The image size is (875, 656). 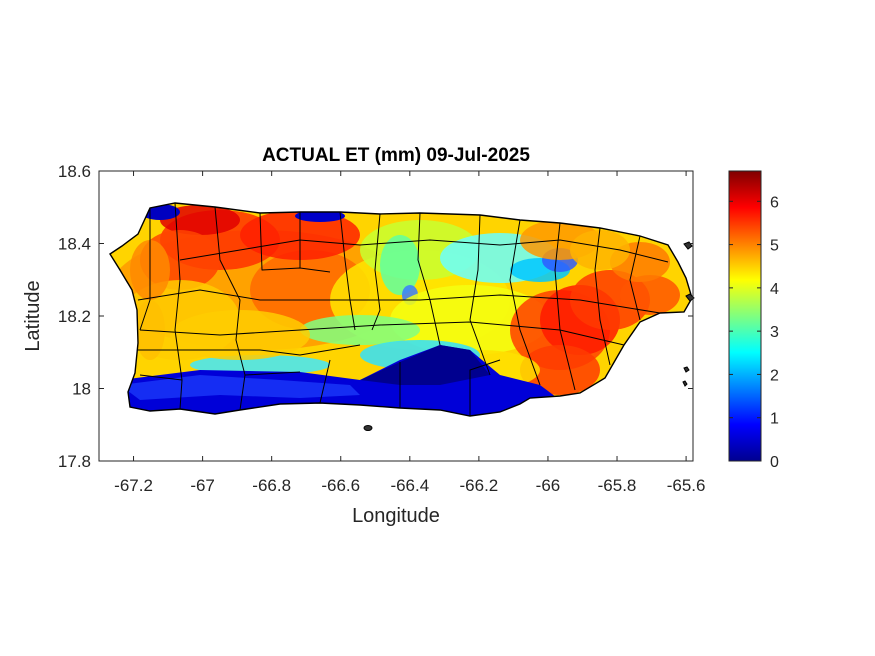 What do you see at coordinates (745, 316) in the screenshot?
I see `colorbar` at bounding box center [745, 316].